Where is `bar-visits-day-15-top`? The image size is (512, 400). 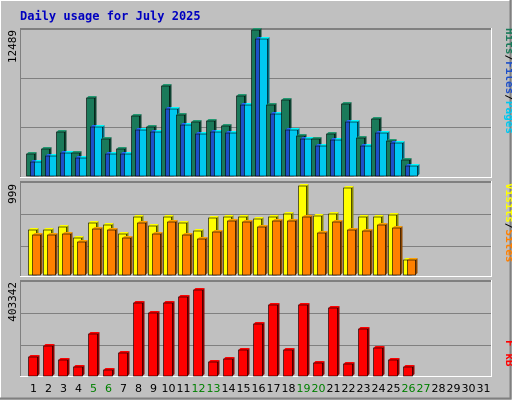 bar-visits-day-15-top is located at coordinates (243, 216).